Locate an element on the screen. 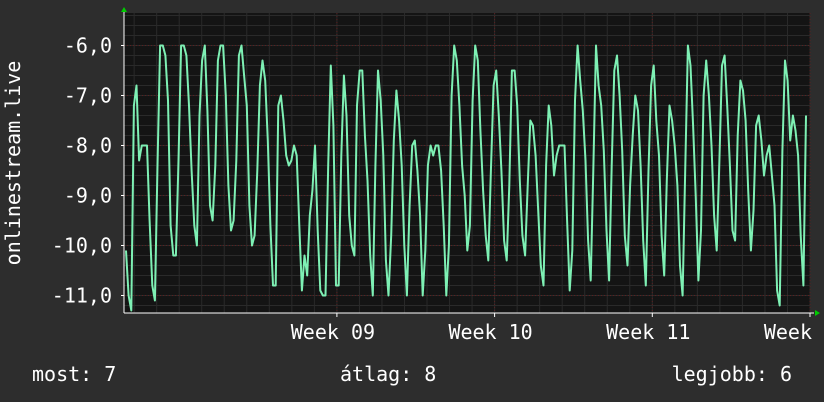 The width and height of the screenshot is (824, 402). stat-last: most: 7 is located at coordinates (74, 374).